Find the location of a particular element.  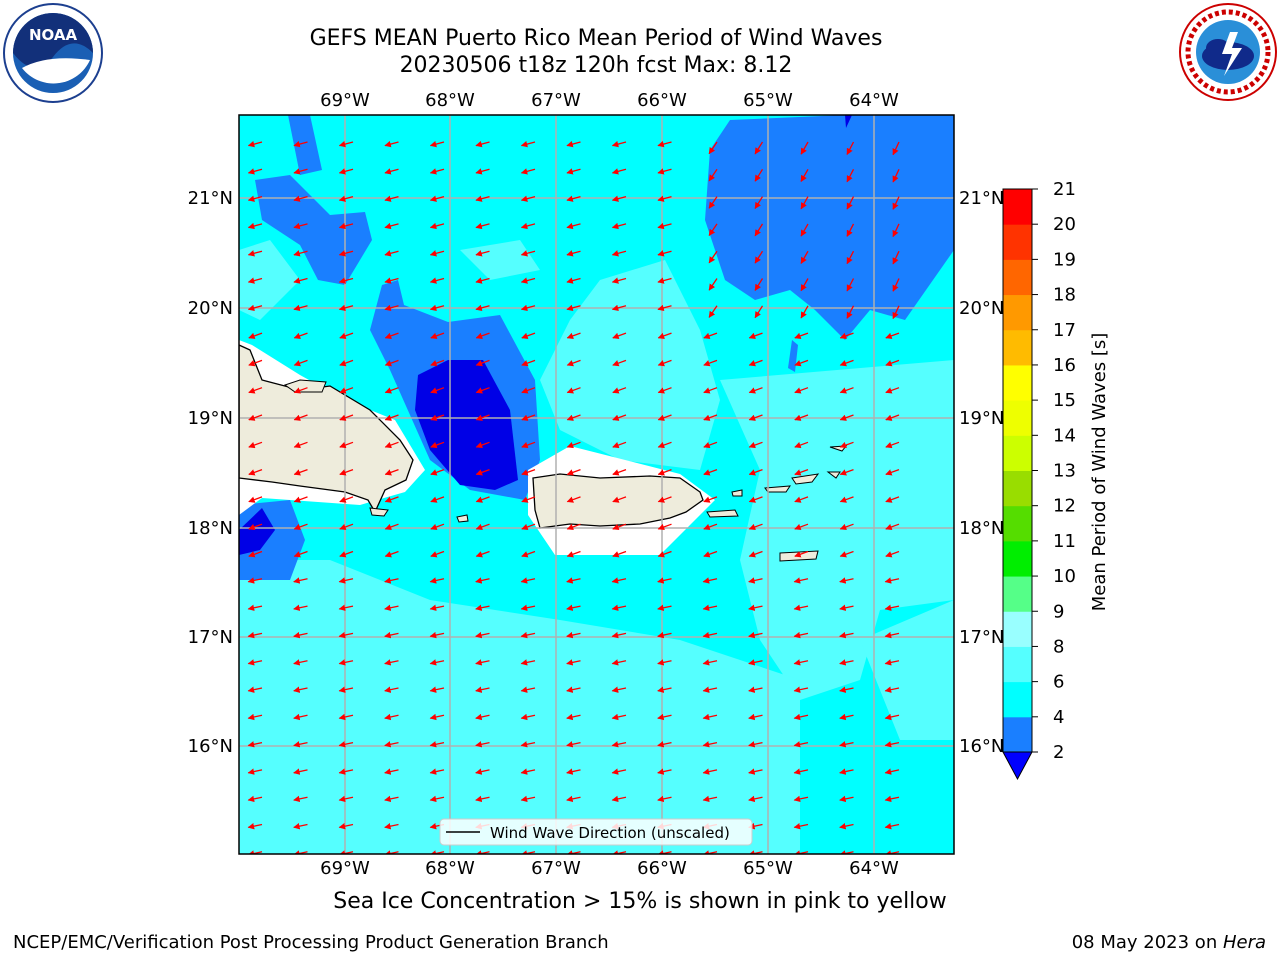

chart-subtitle: 20230506 t18z 120h fcst Max: 8.12 is located at coordinates (596, 65).